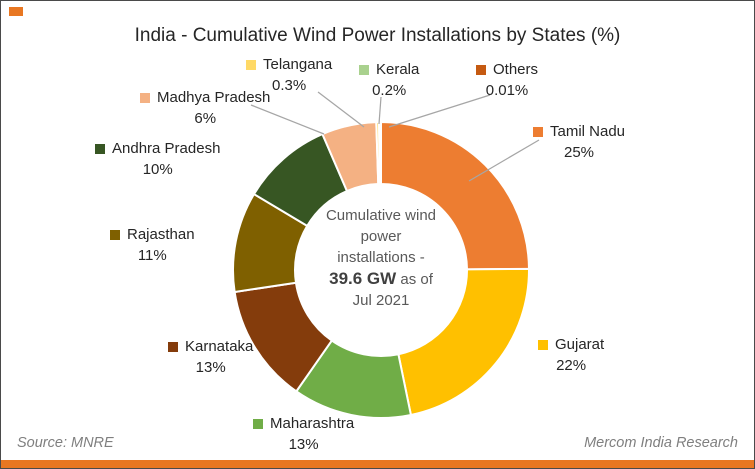 The width and height of the screenshot is (755, 469). Describe the element at coordinates (455, 196) in the screenshot. I see `slice-tamil-nadu` at that location.